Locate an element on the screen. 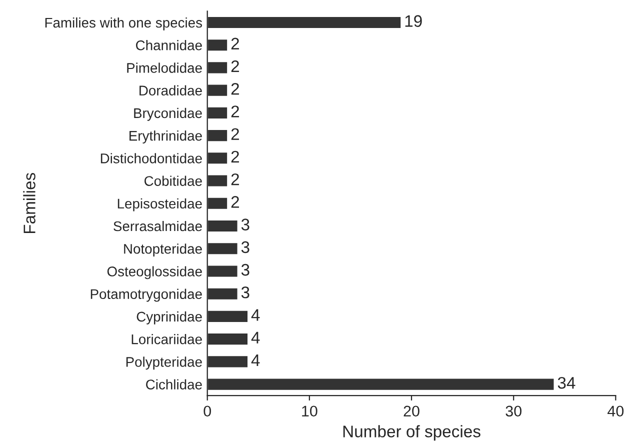 The height and width of the screenshot is (447, 638). y-tick-label: Polypteridae is located at coordinates (164, 363).